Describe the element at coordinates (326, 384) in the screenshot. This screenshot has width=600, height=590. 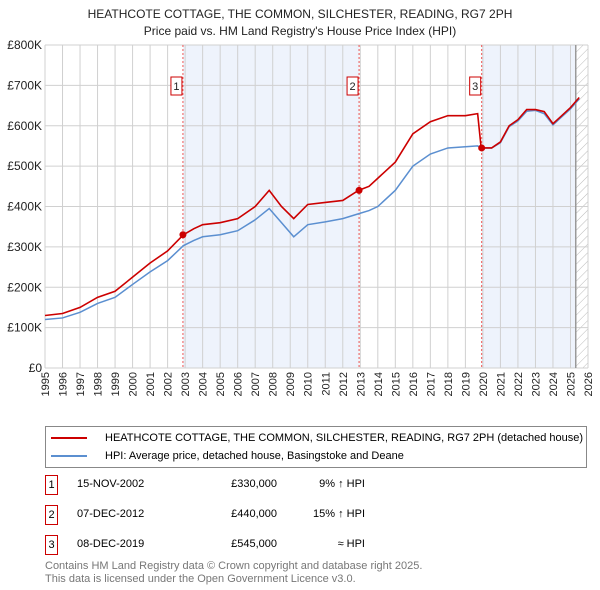
I see `x-tick-label: 2011` at that location.